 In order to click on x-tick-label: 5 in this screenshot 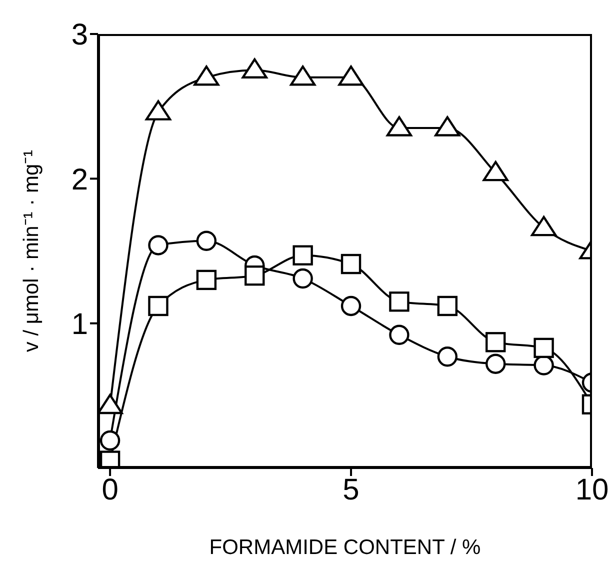, I will do `click(351, 489)`.